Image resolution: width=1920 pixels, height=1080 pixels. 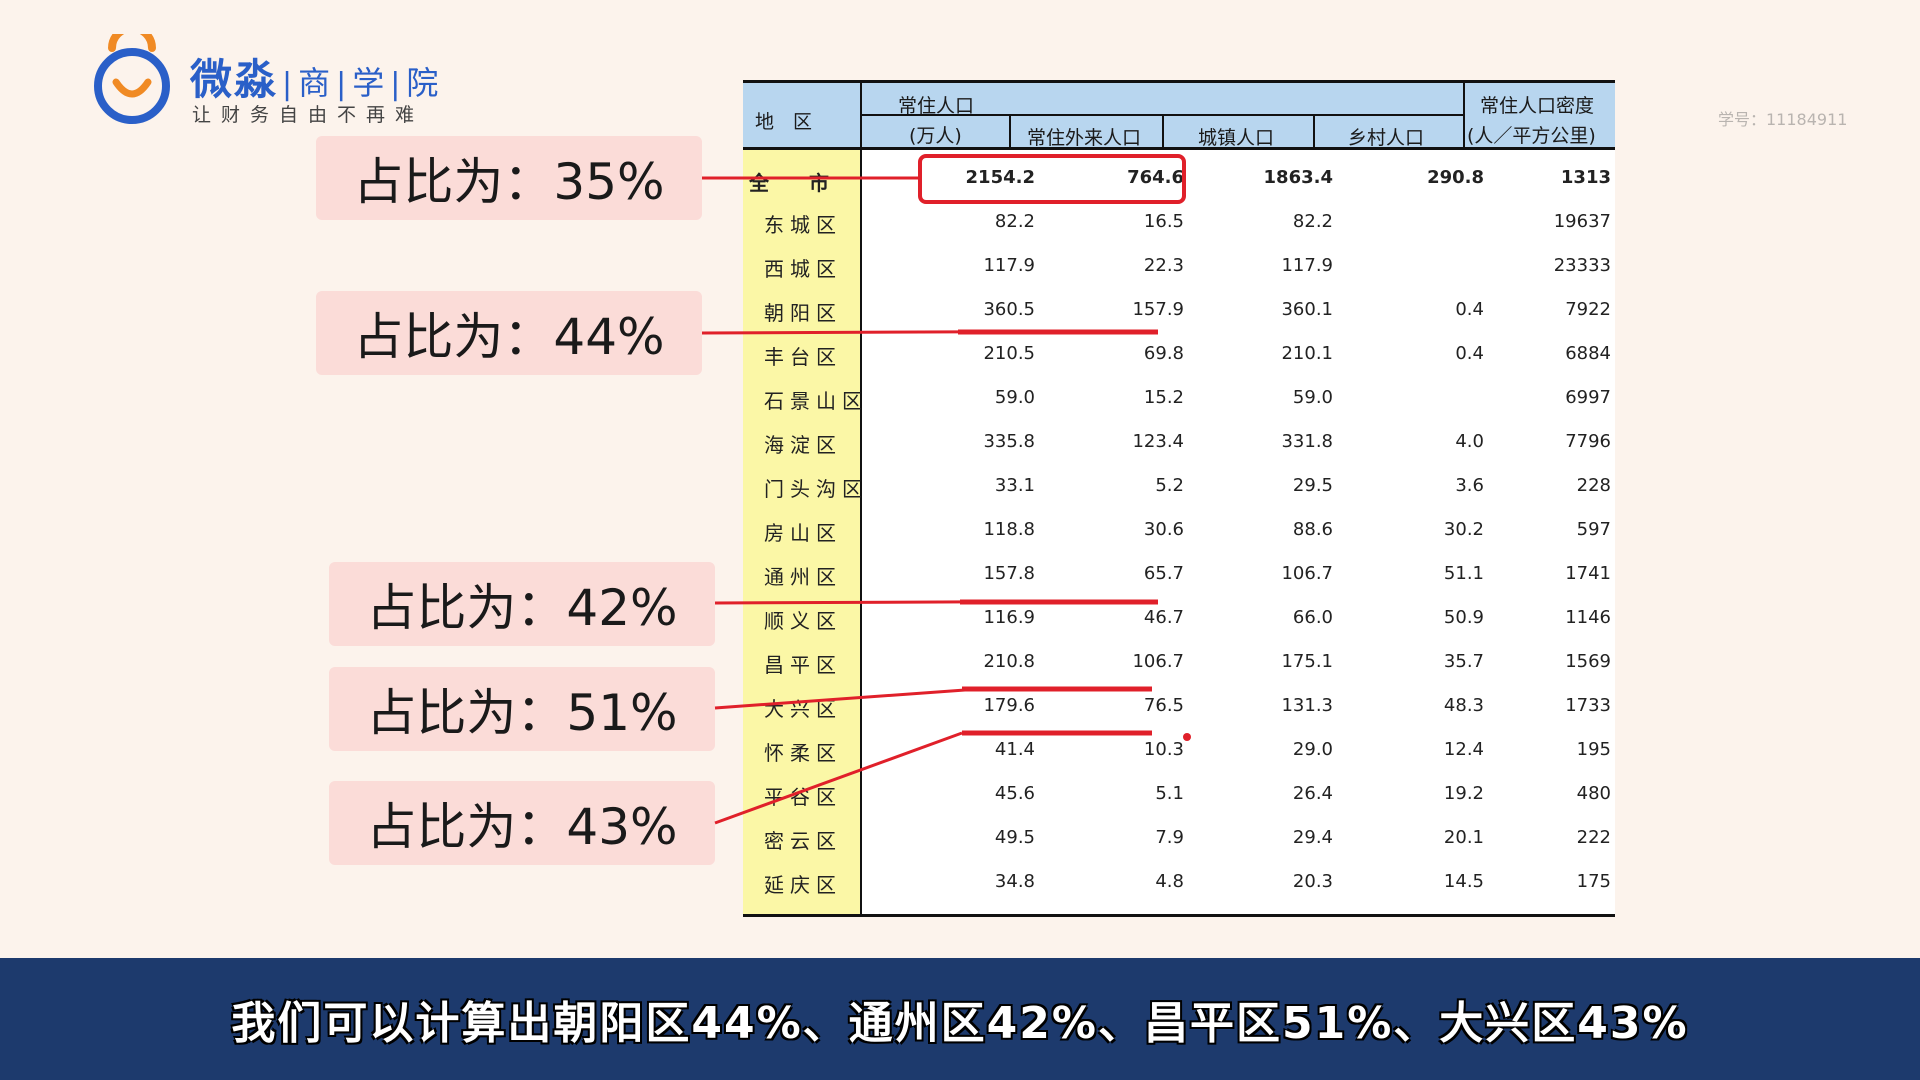 What do you see at coordinates (1187, 737) in the screenshot?
I see `pen-dot` at bounding box center [1187, 737].